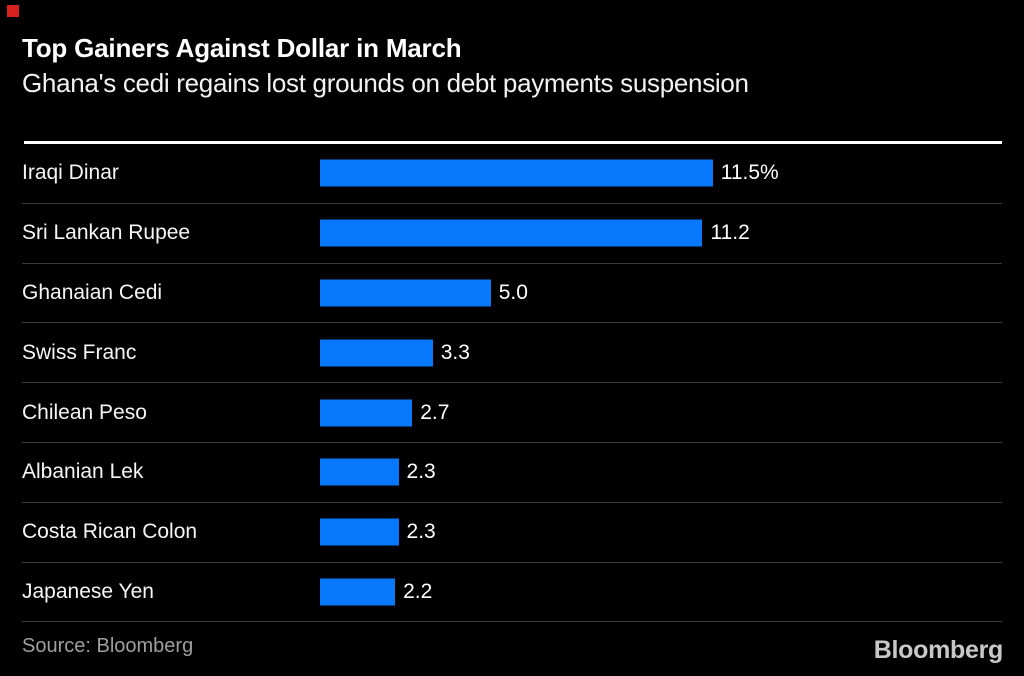 This screenshot has width=1024, height=676. What do you see at coordinates (512, 593) in the screenshot?
I see `chart-row: Japanese Yen 2.2` at bounding box center [512, 593].